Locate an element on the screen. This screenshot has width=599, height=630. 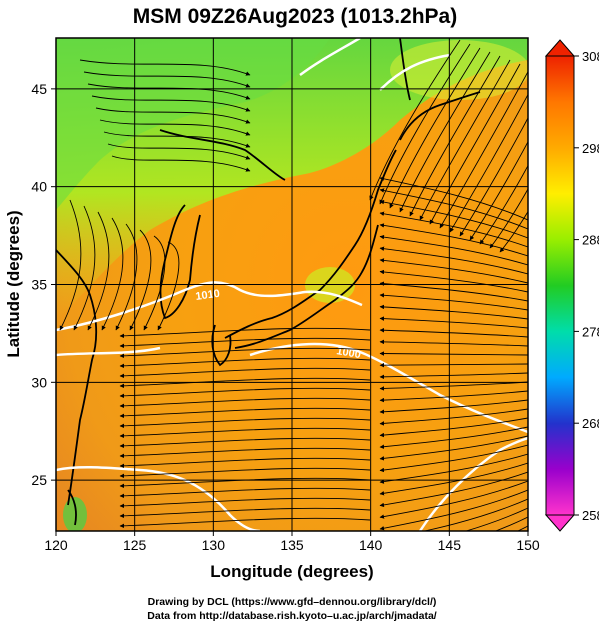
colorbar-tick-label: 308 is located at coordinates (590, 56).